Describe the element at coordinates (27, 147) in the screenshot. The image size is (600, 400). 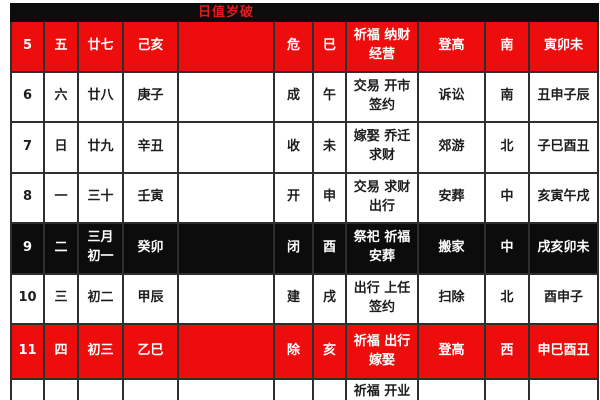
I see `cell-day-number: 7` at that location.